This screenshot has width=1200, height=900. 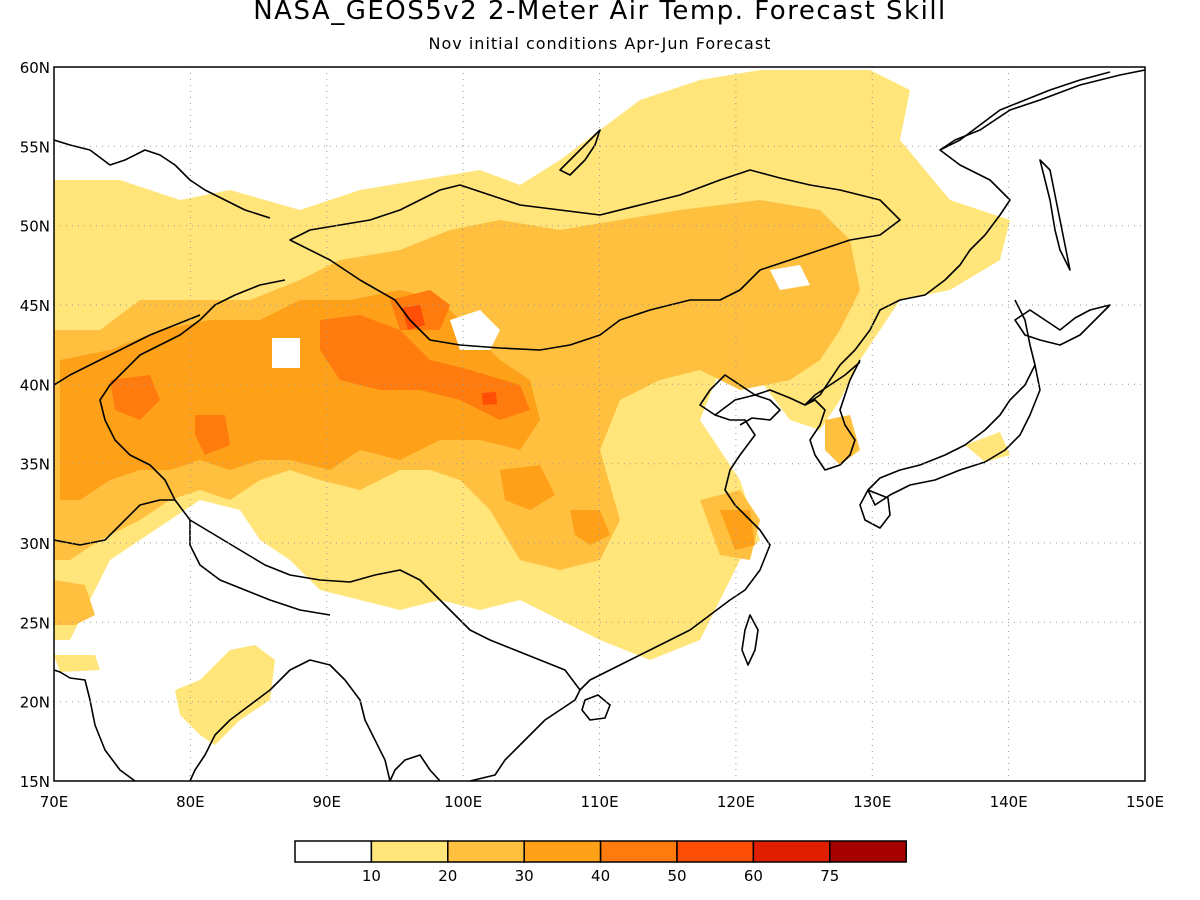 I want to click on lat-tick-labels: 15N 20N 25N 30N 35N 40N 45N 50N 55N 60N, so click(x=35, y=425).